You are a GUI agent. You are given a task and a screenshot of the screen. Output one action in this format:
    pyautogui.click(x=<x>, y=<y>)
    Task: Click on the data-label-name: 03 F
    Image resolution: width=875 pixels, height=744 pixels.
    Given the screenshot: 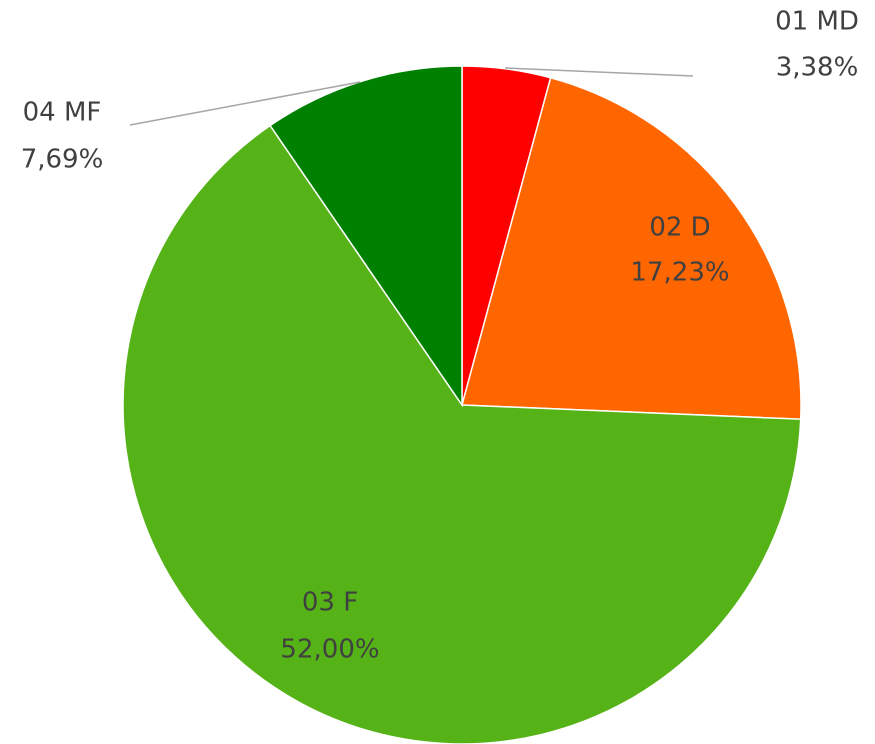 What is the action you would take?
    pyautogui.click(x=330, y=603)
    